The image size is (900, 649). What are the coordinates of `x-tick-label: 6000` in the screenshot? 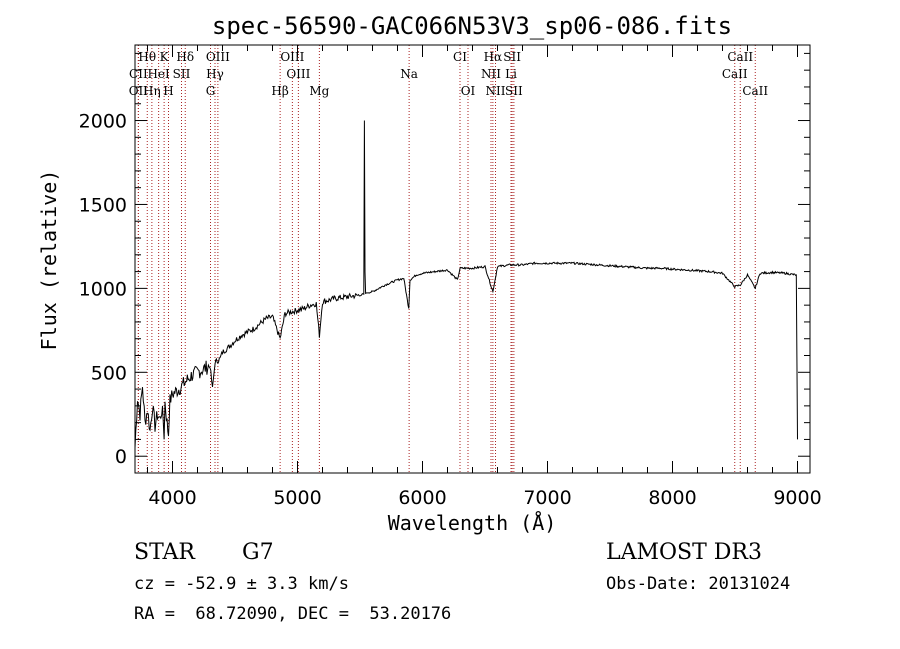 It's located at (422, 498).